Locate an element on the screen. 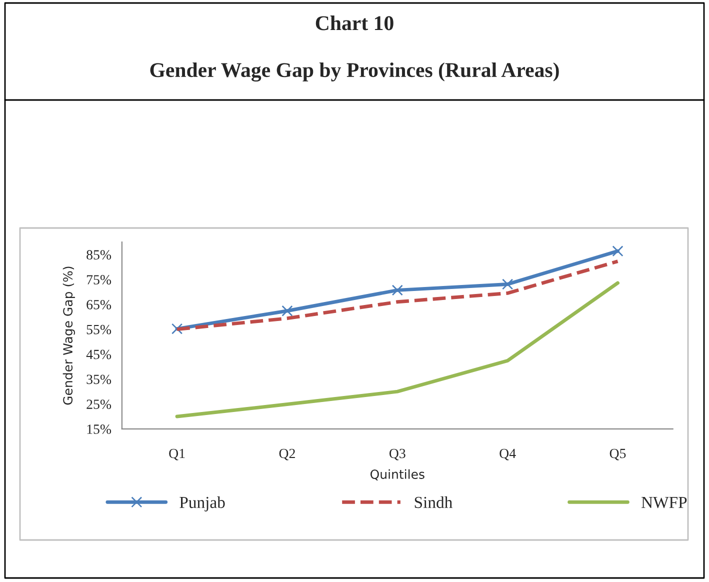 This screenshot has width=709, height=582. x-tick-label: Q2 is located at coordinates (287, 454).